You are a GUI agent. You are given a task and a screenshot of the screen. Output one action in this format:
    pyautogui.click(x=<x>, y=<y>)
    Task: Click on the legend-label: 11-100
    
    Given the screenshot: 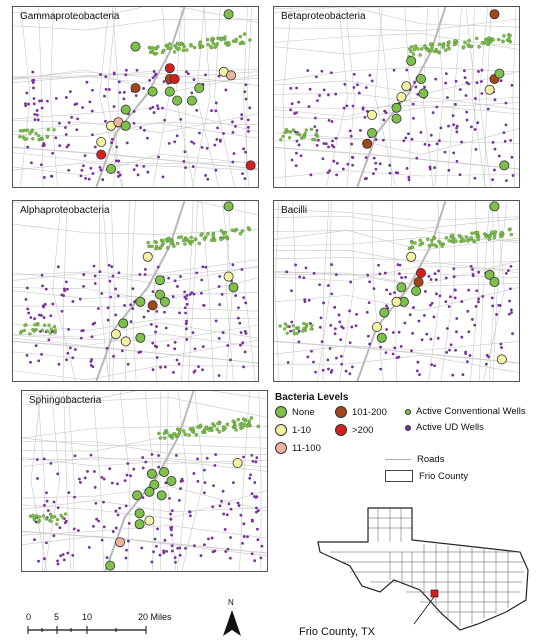 What is the action you would take?
    pyautogui.click(x=306, y=448)
    